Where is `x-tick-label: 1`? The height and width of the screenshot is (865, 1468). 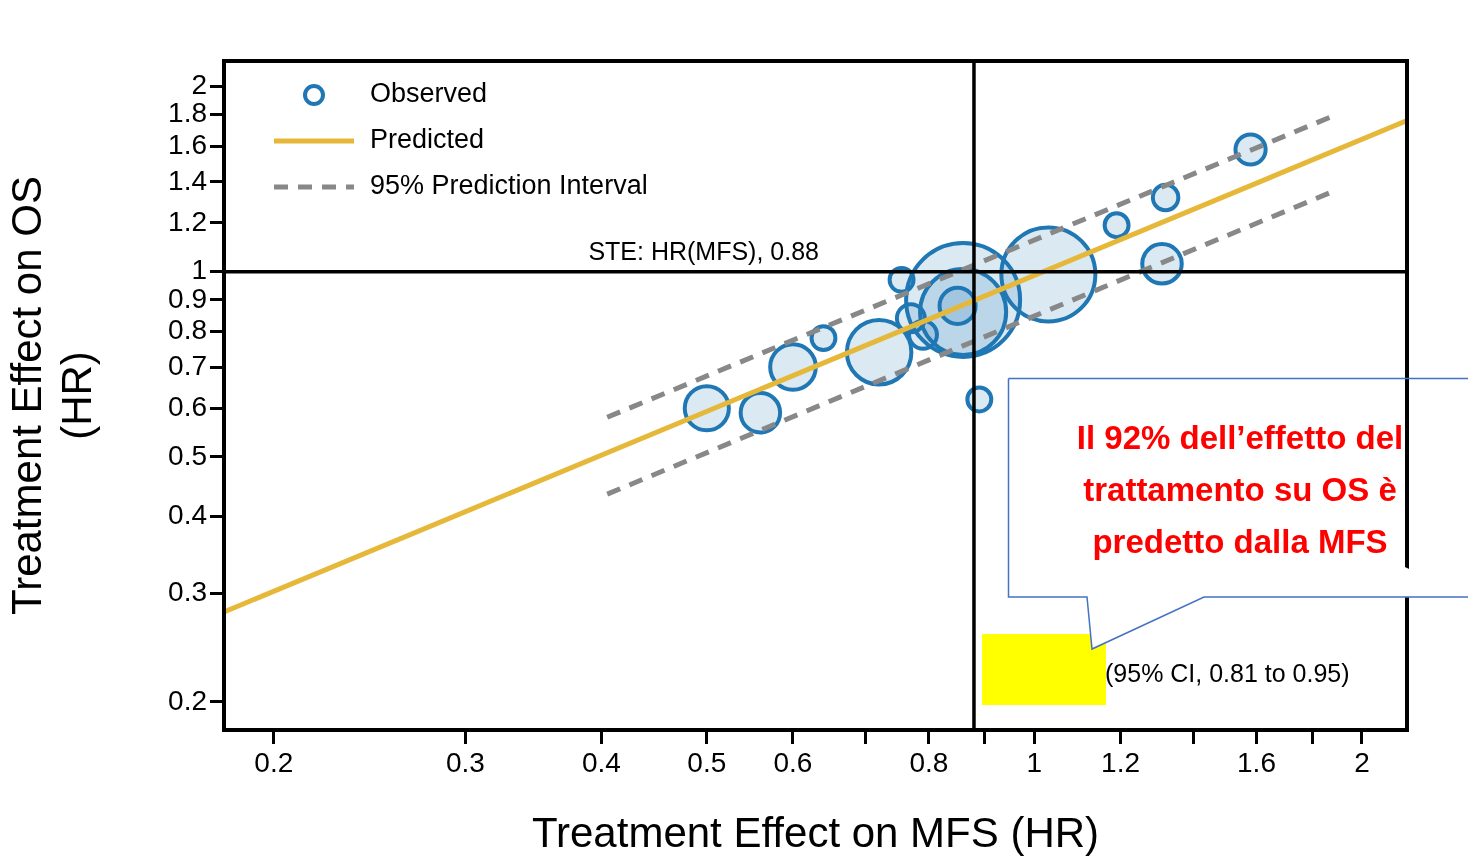
x-tick-label: 1 is located at coordinates (1034, 762).